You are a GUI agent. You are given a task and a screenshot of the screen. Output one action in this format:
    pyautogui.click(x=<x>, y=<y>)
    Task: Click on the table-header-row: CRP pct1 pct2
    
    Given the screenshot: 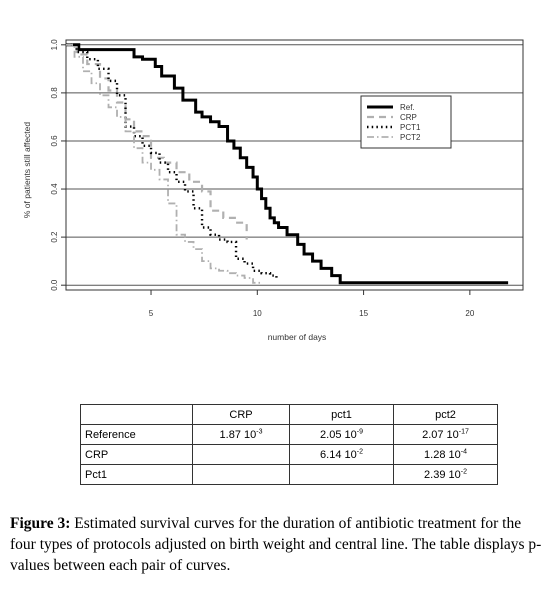 What is the action you would take?
    pyautogui.click(x=289, y=414)
    